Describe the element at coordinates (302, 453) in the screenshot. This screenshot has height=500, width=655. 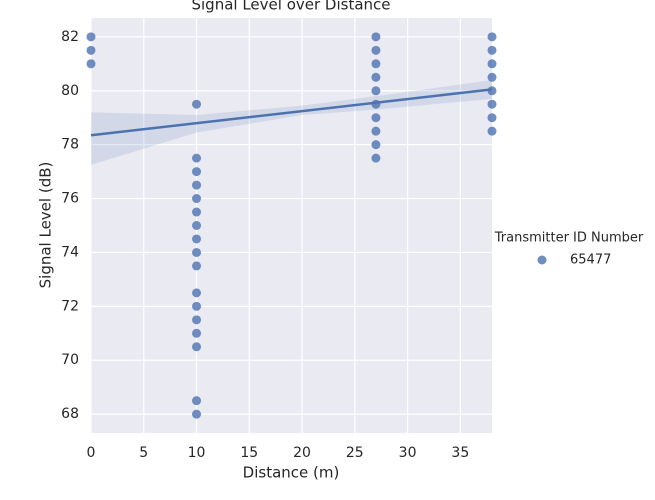
I see `x-tick-label: 20` at that location.